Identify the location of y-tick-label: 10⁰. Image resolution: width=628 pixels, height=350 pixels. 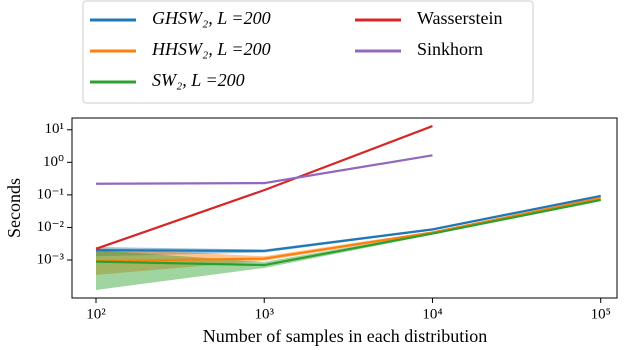
(53, 162).